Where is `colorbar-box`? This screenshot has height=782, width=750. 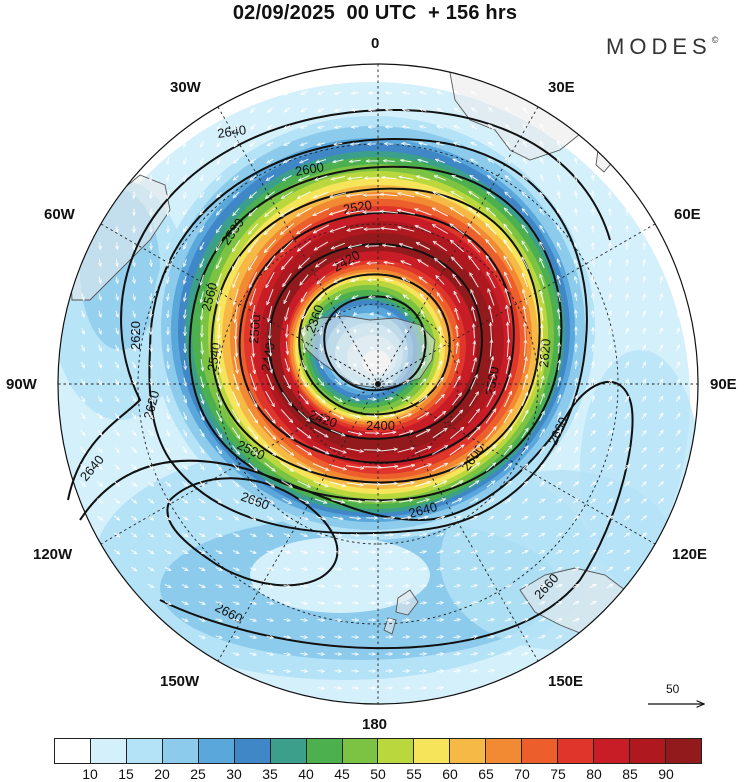
colorbar-box is located at coordinates (252, 751).